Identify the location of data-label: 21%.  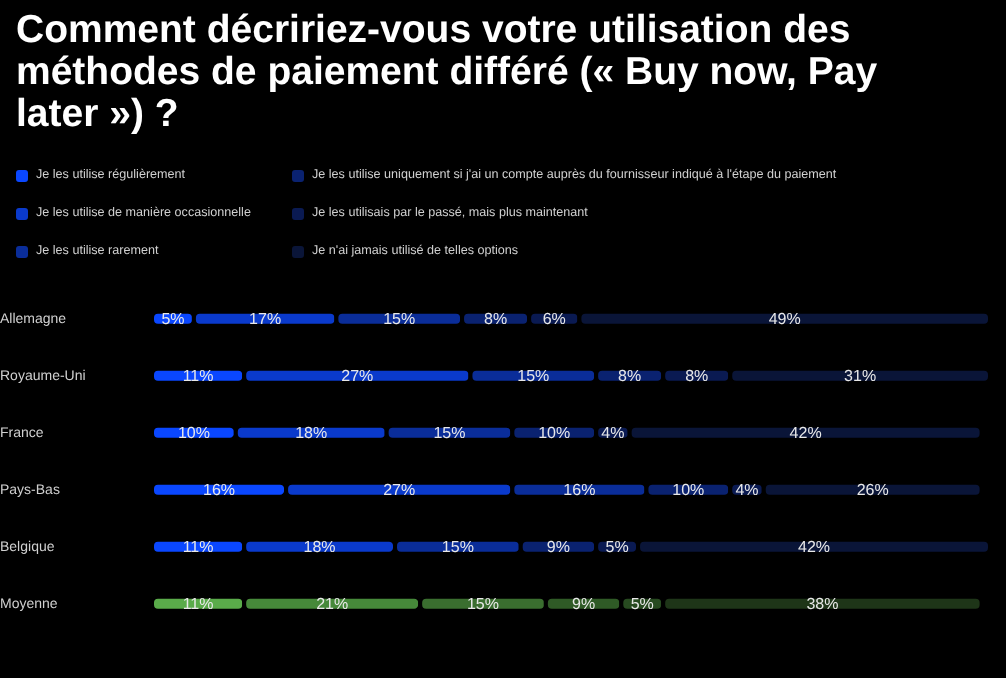
(332, 604).